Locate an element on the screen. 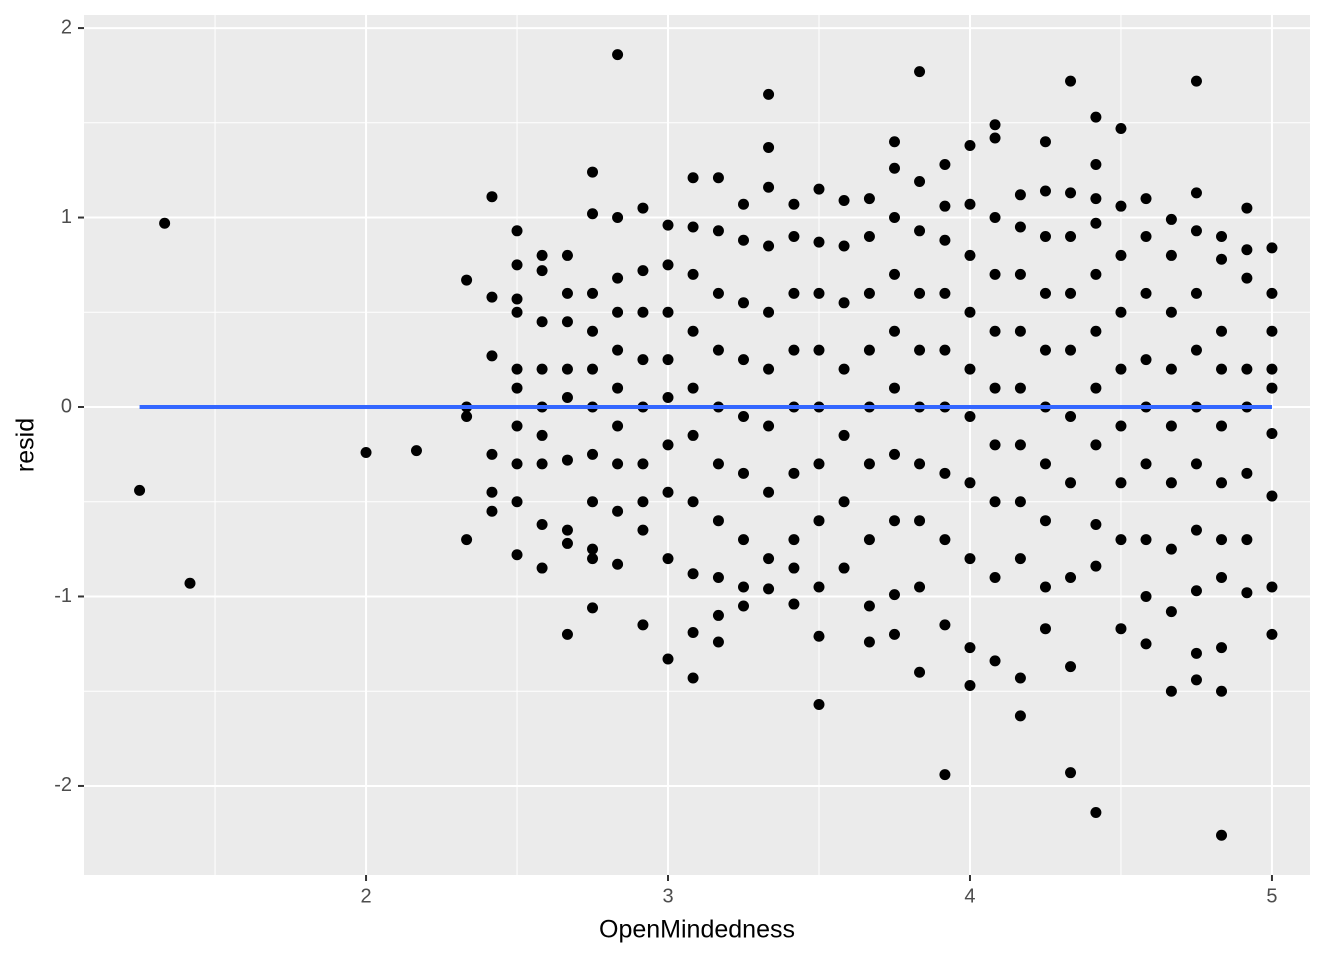 The height and width of the screenshot is (960, 1344). y-axis-title: resid is located at coordinates (26, 445).